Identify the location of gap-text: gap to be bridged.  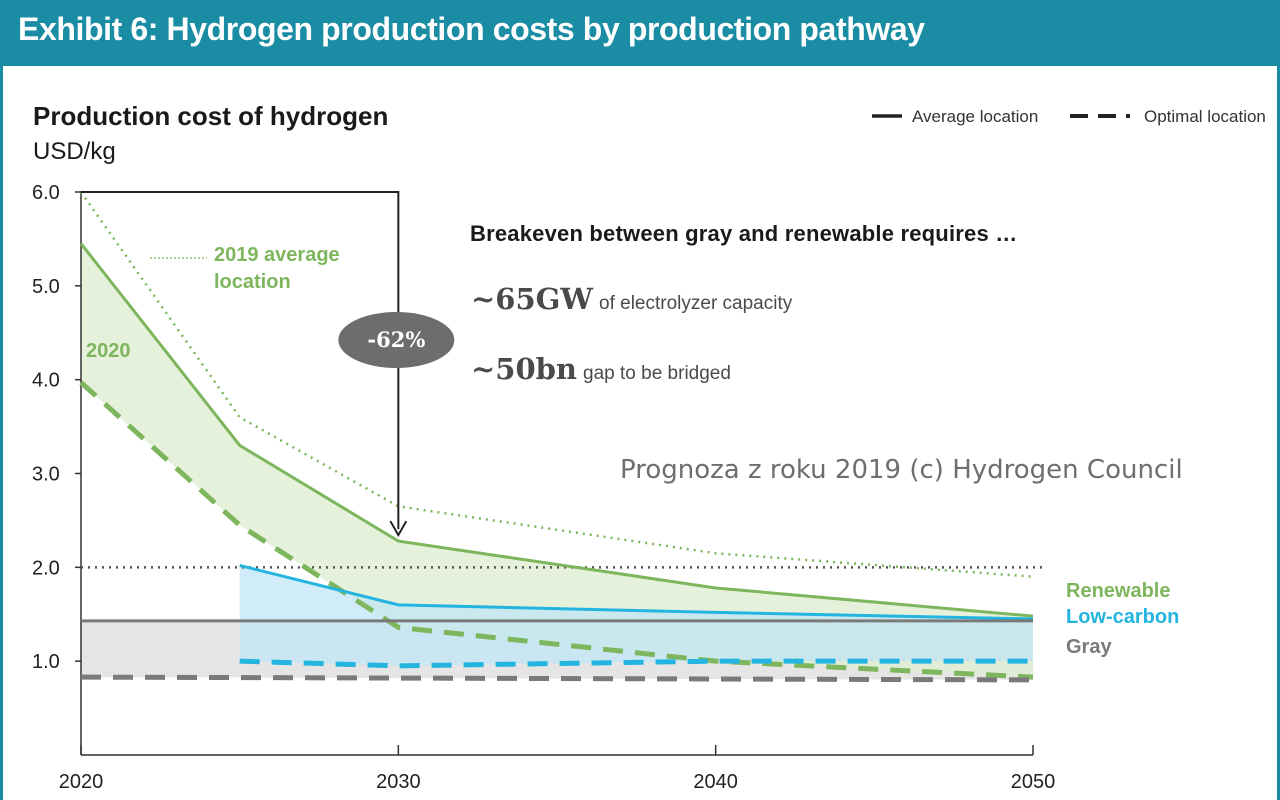
(657, 373).